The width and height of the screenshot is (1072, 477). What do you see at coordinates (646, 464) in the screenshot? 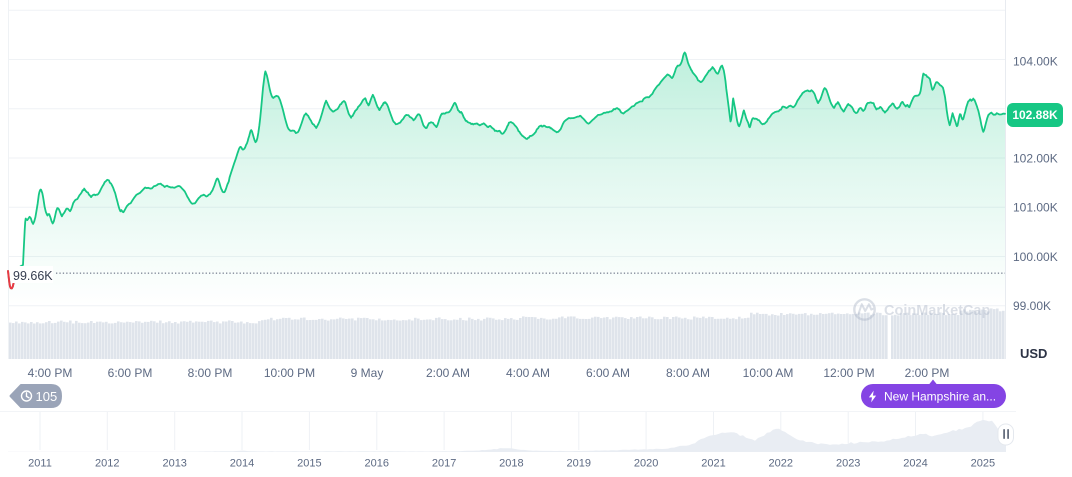
I see `svg-text: 2020` at bounding box center [646, 464].